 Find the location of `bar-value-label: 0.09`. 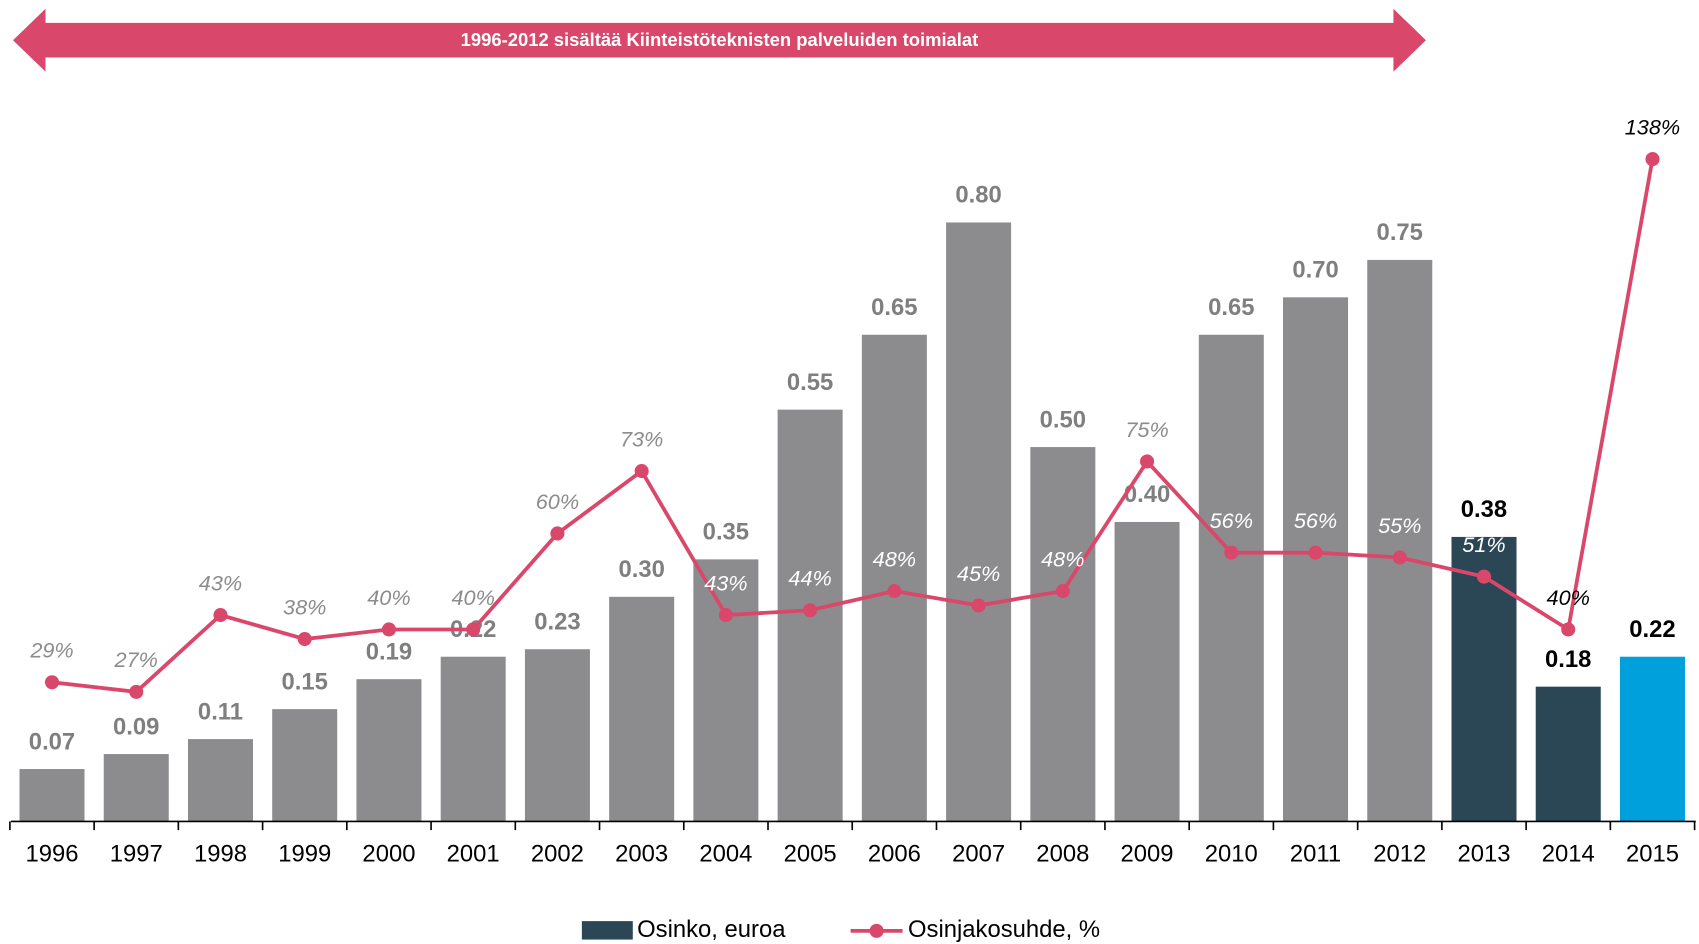

bar-value-label: 0.09 is located at coordinates (136, 726).